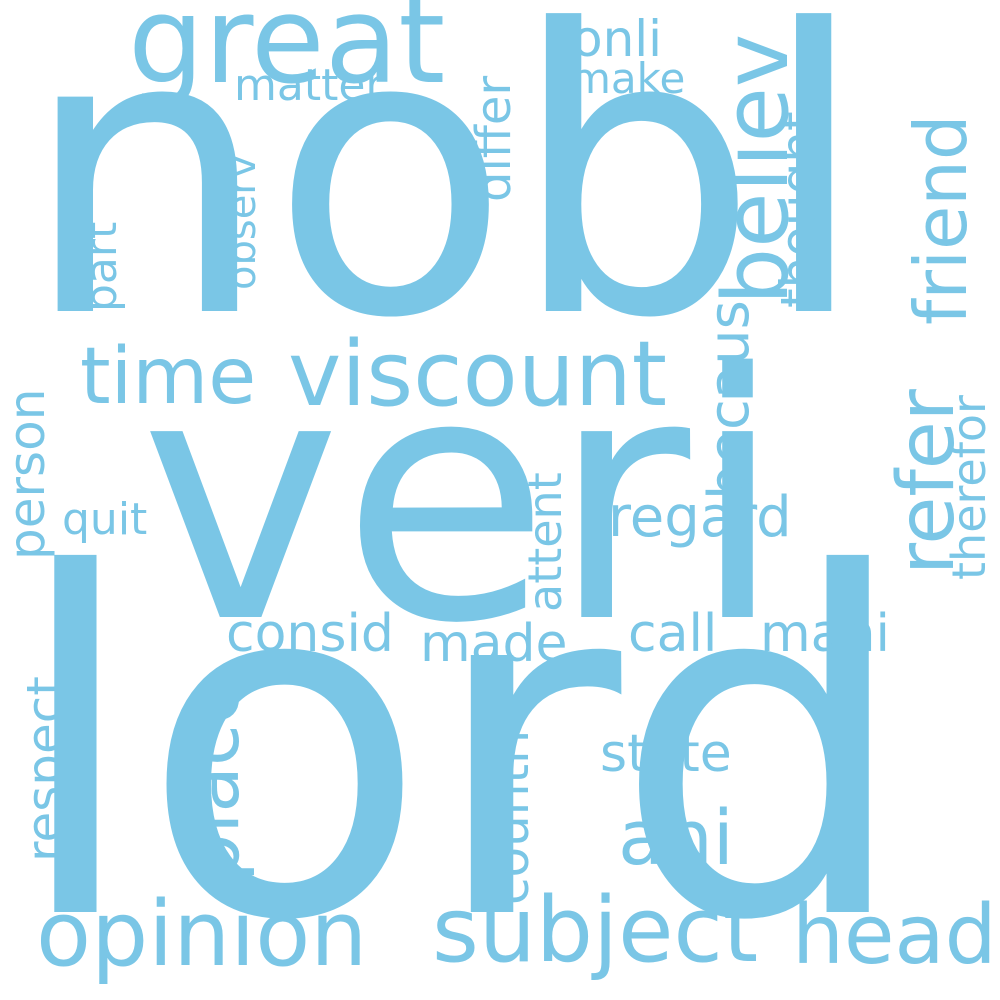 Image resolution: width=1000 pixels, height=1000 pixels. Describe the element at coordinates (676, 837) in the screenshot. I see `word-ani: ani` at that location.